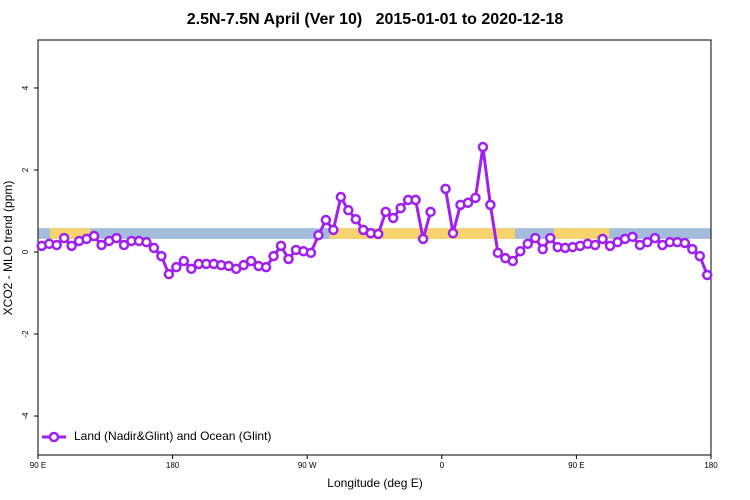  What do you see at coordinates (25, 87) in the screenshot?
I see `y-tick-label: 4` at bounding box center [25, 87].